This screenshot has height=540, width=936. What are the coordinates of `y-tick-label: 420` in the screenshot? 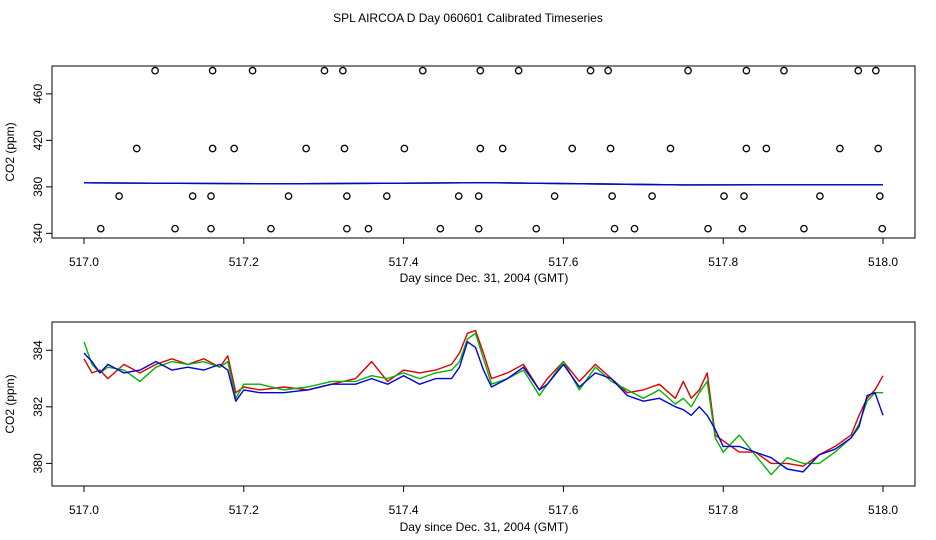 It's located at (38, 140).